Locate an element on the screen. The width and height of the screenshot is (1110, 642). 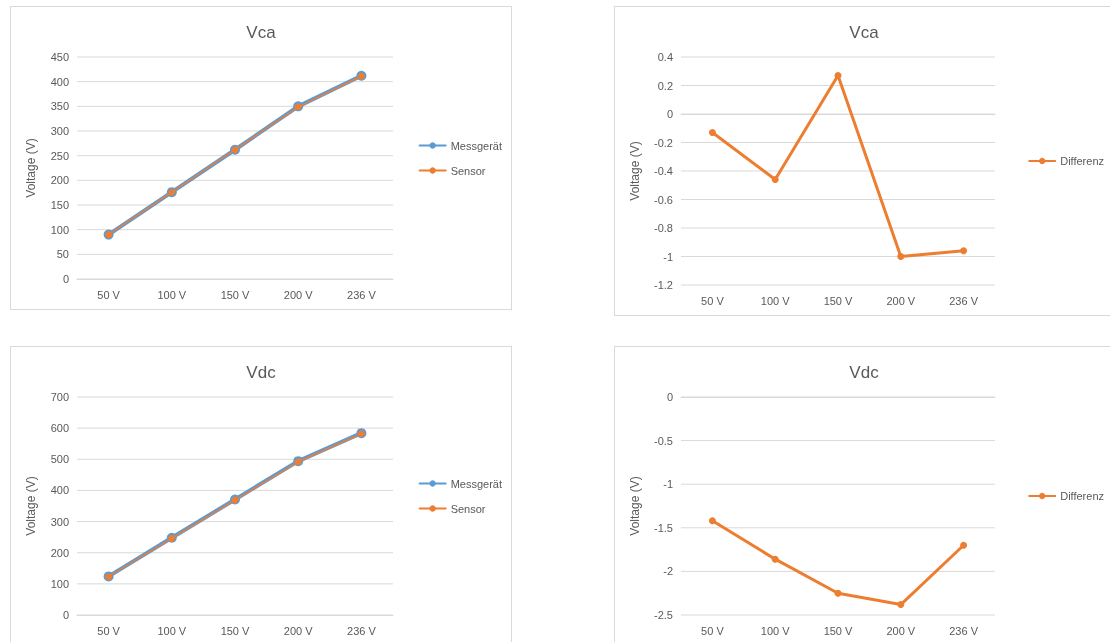
y-tick-label: 250 is located at coordinates (59, 155).